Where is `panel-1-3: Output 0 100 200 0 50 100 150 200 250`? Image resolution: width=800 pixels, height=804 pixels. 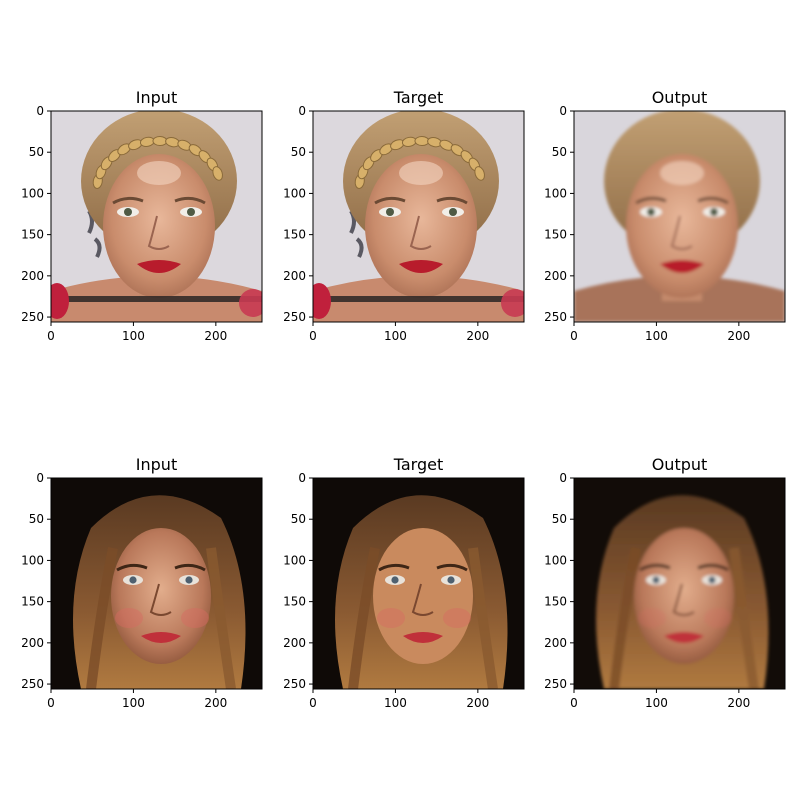
panel-1-3: Output 0 100 200 0 50 100 150 200 250 is located at coordinates (665, 215).